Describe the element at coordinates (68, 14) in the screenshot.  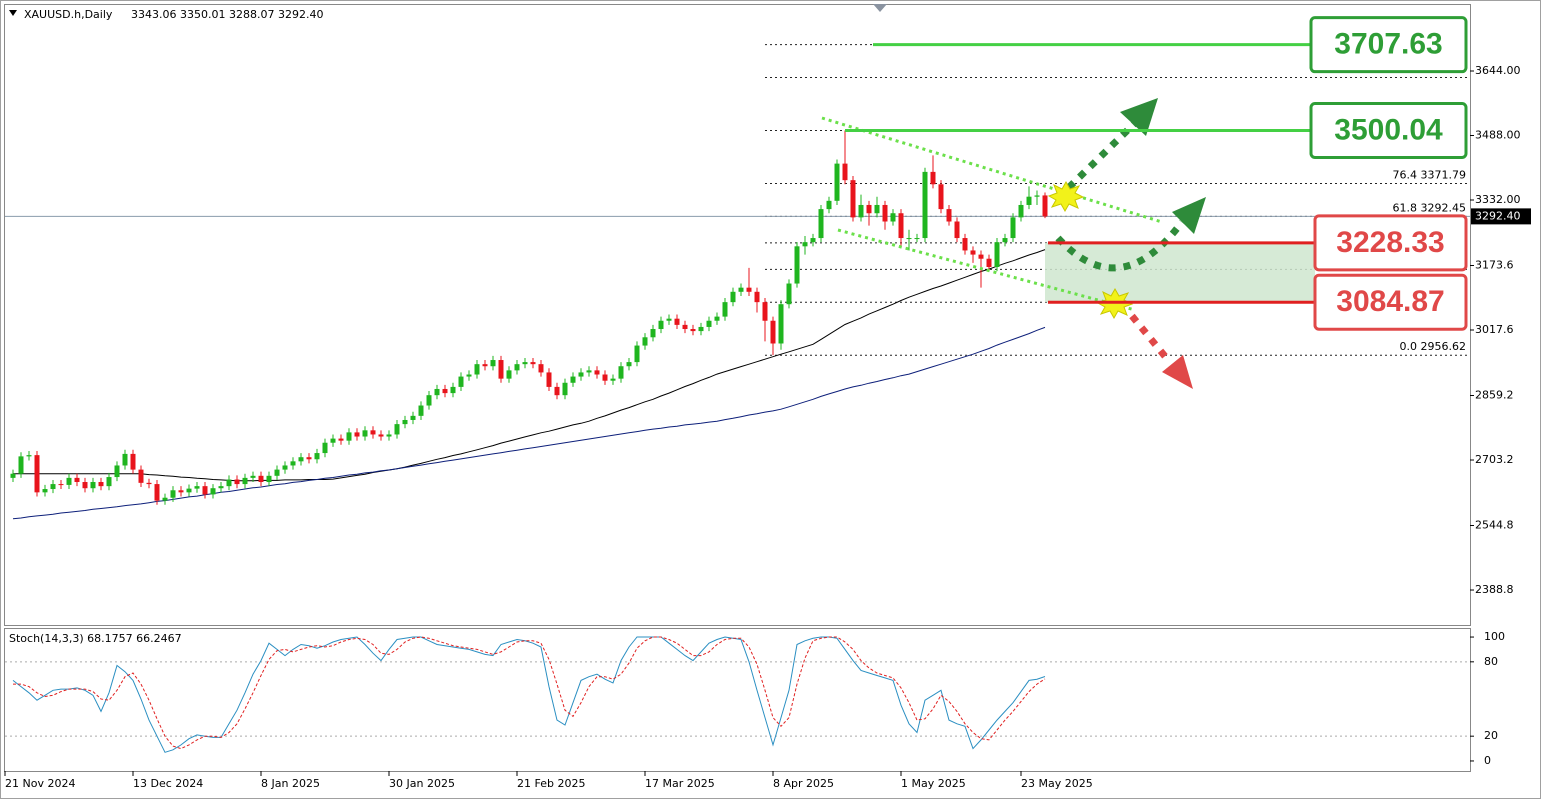
I see `symbol-title: XAUUSD.h,Daily` at that location.